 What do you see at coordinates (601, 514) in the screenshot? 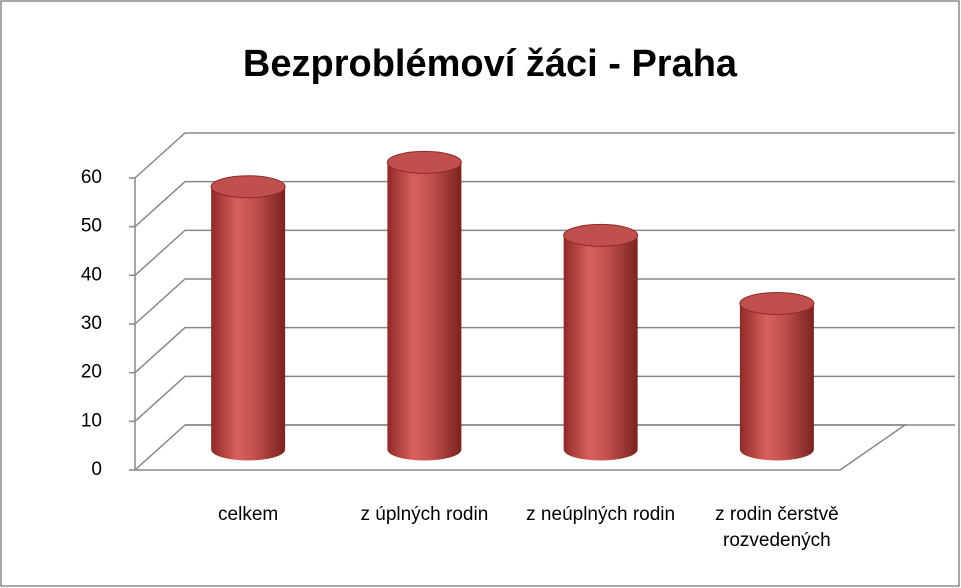
I see `x-tick-label: z neúplných rodin` at bounding box center [601, 514].